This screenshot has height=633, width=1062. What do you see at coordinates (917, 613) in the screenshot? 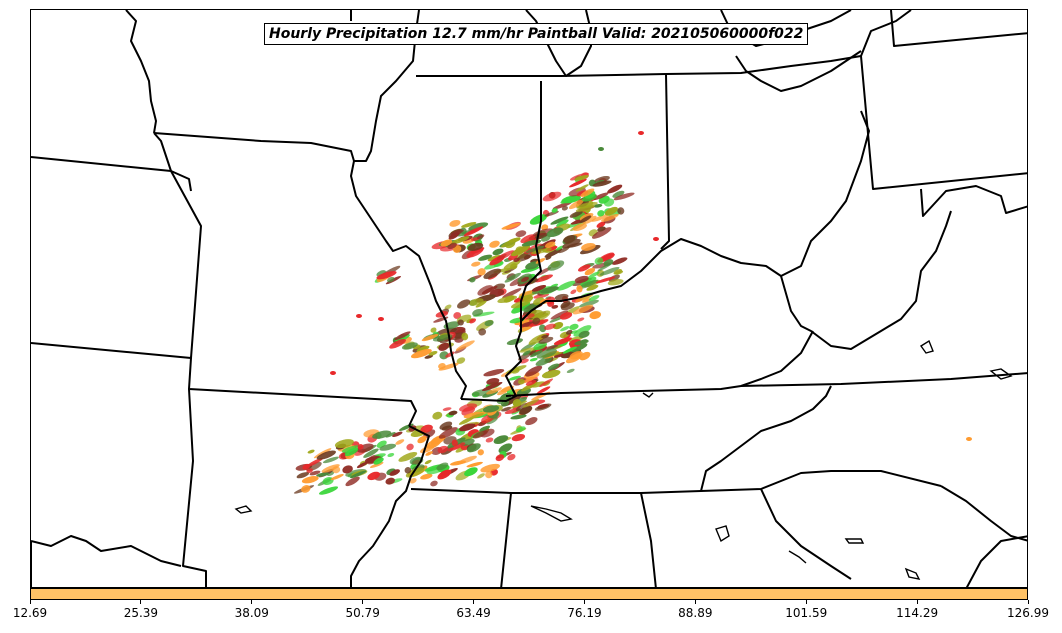
I see `colorbar-tick-label: 114.29` at bounding box center [917, 613].